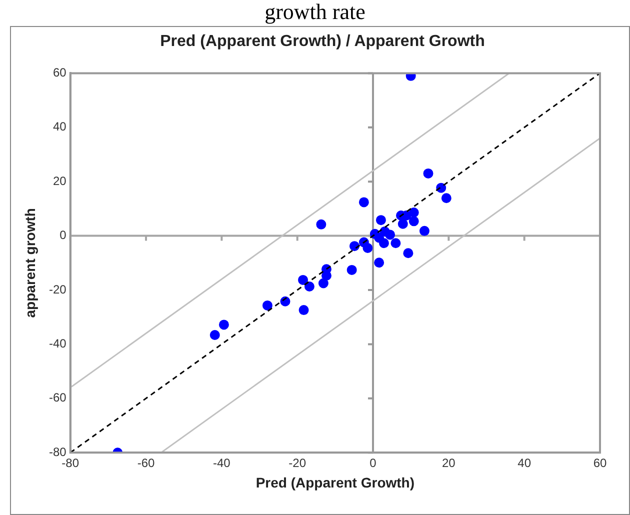 The width and height of the screenshot is (630, 515). Describe the element at coordinates (58, 343) in the screenshot. I see `y-tick-label: -40` at that location.